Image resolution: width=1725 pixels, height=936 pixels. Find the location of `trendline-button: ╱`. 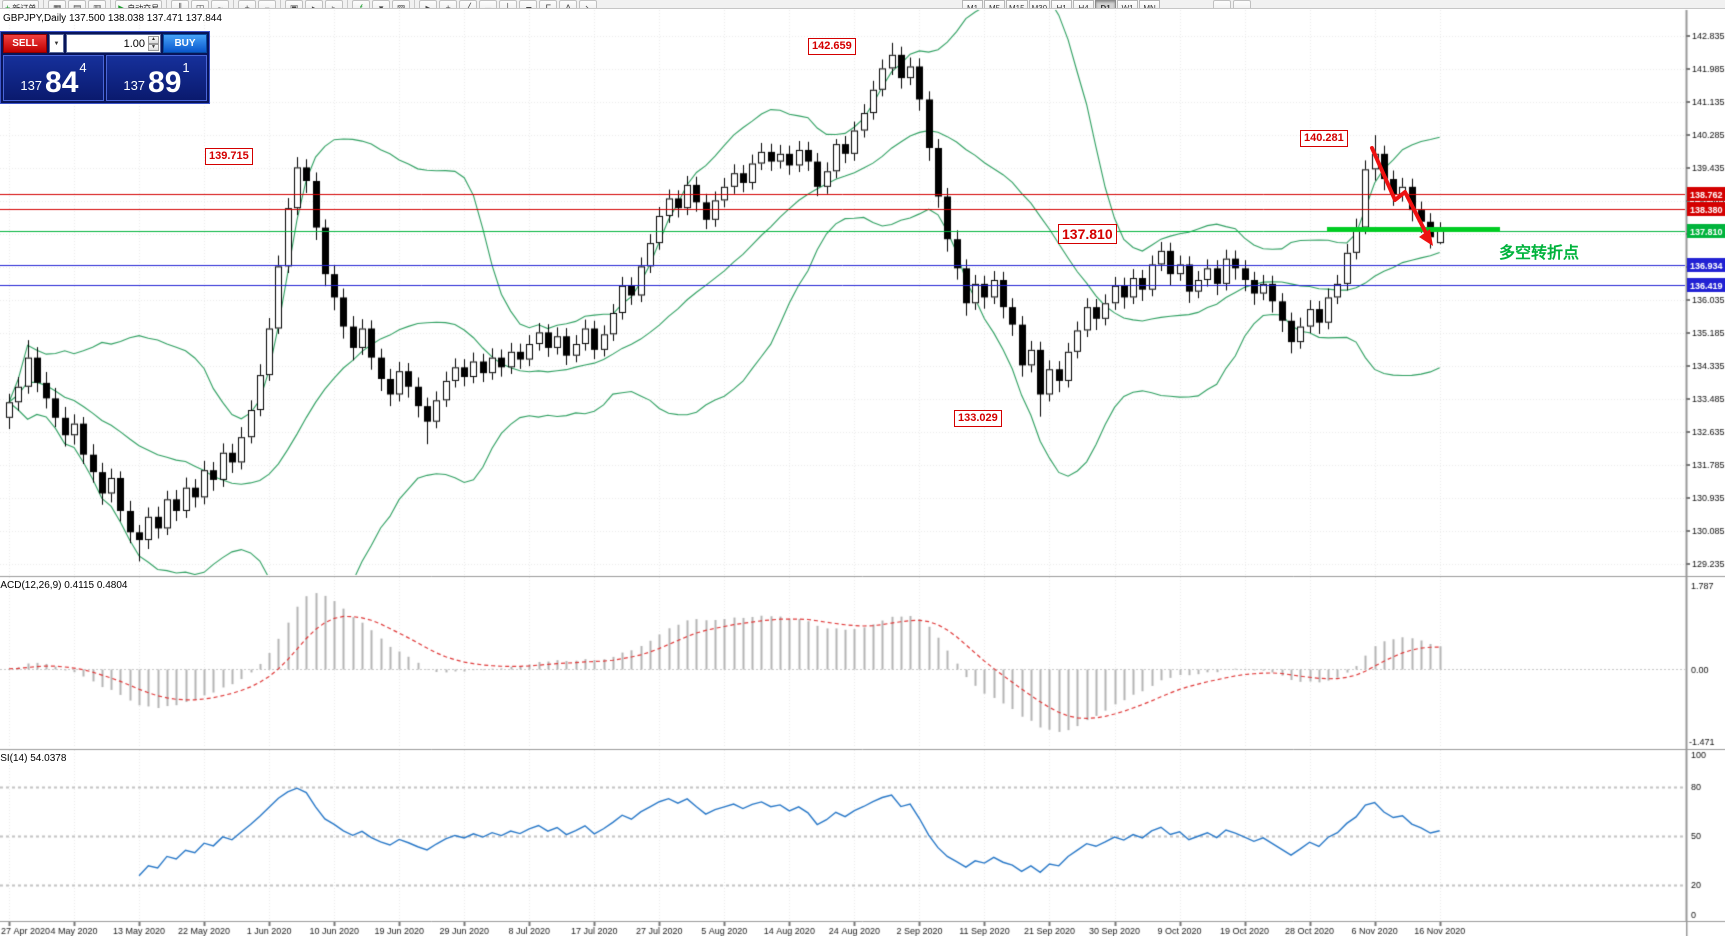

trendline-button: ╱ is located at coordinates (468, 4).